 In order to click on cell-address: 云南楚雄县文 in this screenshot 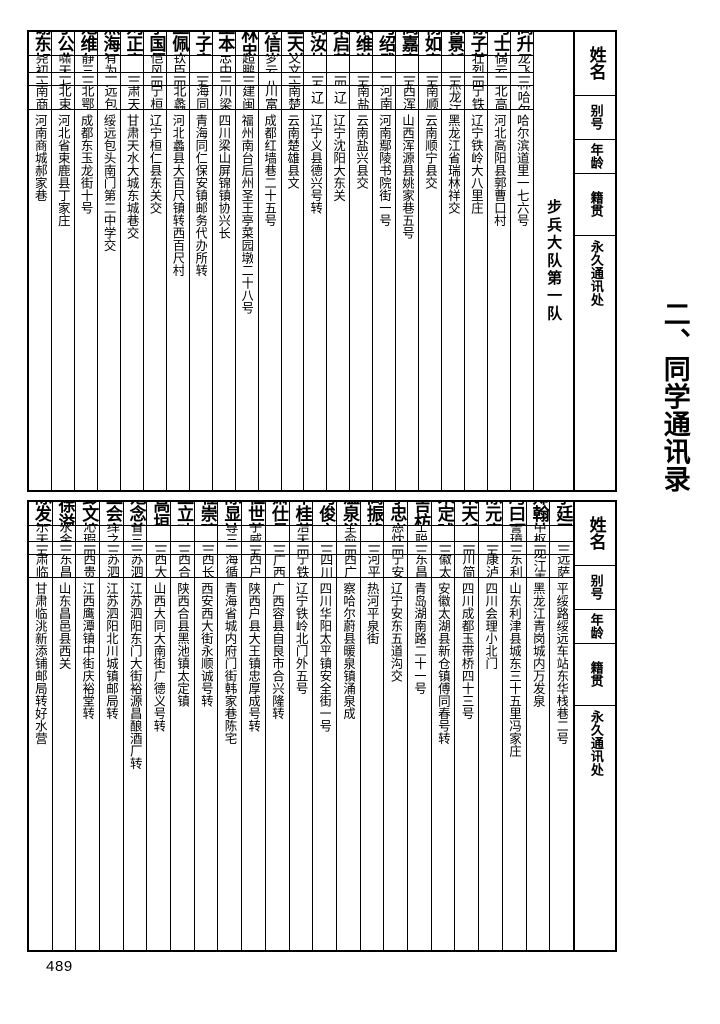, I will do `click(293, 300)`.